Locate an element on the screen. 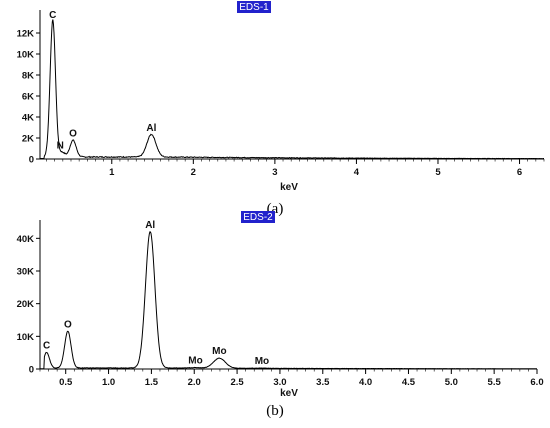  x-tick-label: 5.0 is located at coordinates (451, 382).